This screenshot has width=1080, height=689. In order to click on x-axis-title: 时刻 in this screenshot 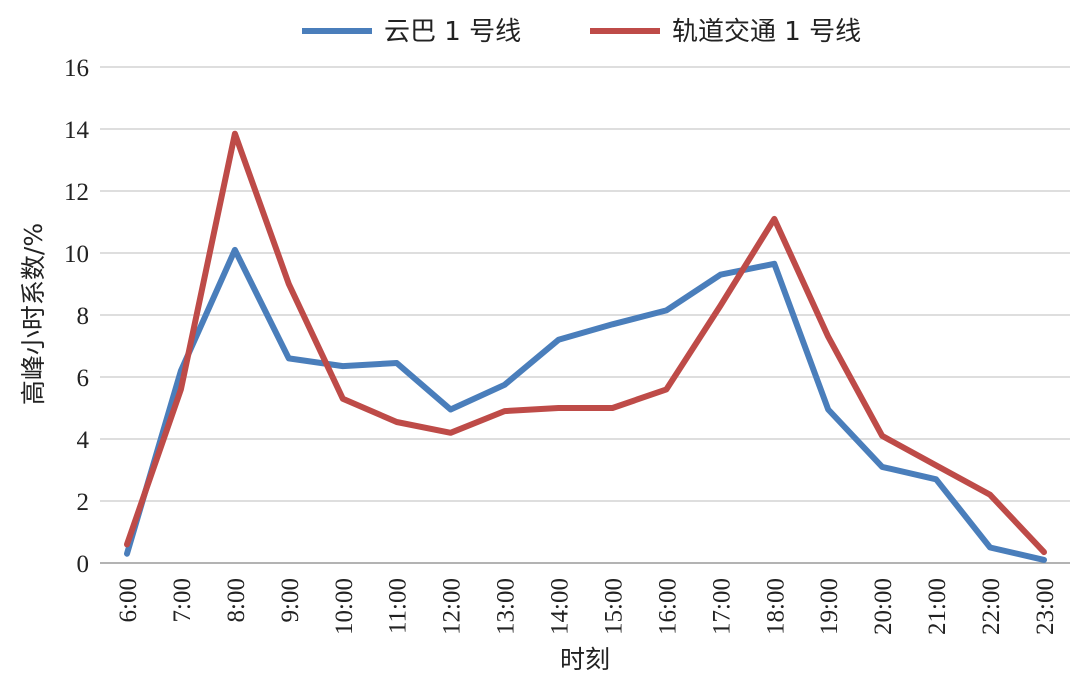, I will do `click(585, 659)`.